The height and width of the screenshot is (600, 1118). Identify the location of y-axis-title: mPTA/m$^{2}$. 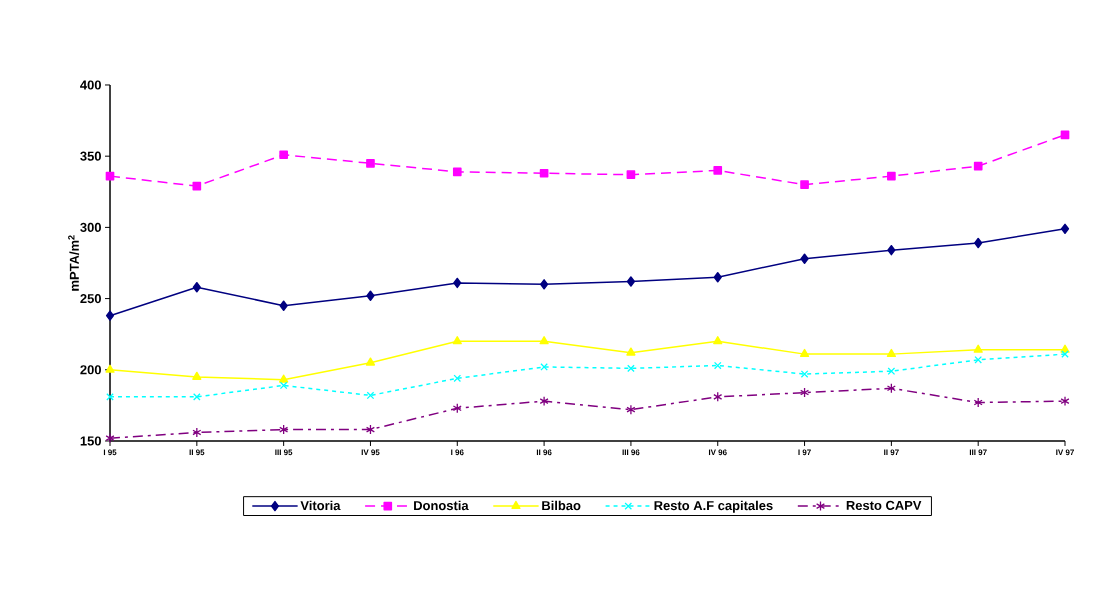
(74, 263).